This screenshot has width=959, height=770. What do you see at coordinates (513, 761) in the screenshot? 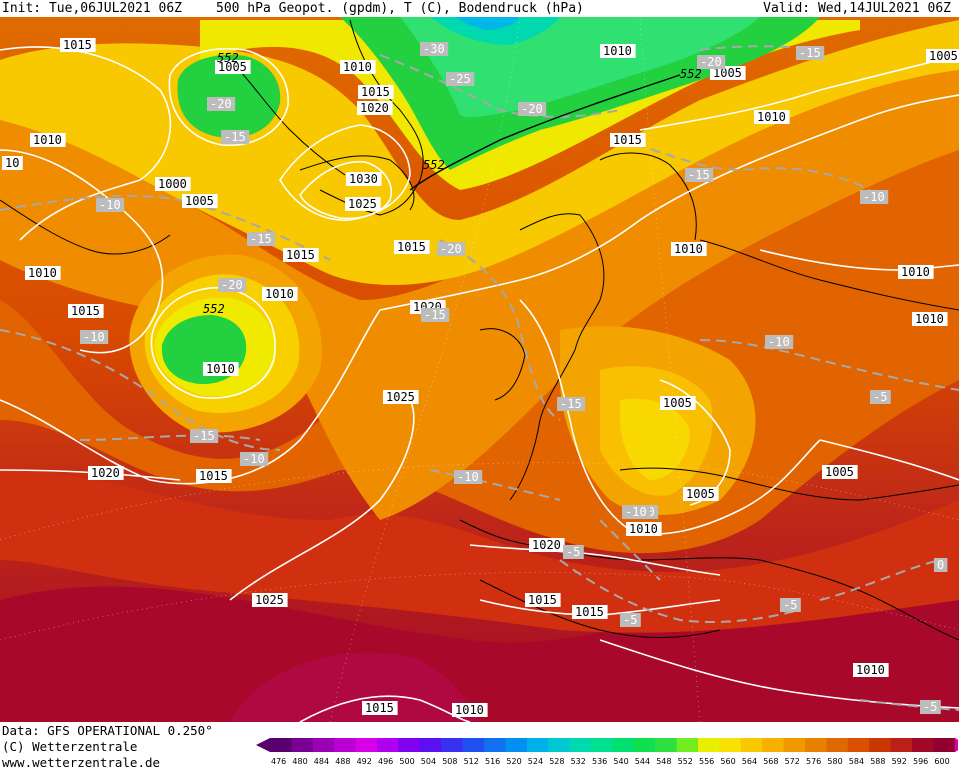
I see `colorbar-tick-label: 520` at bounding box center [513, 761].